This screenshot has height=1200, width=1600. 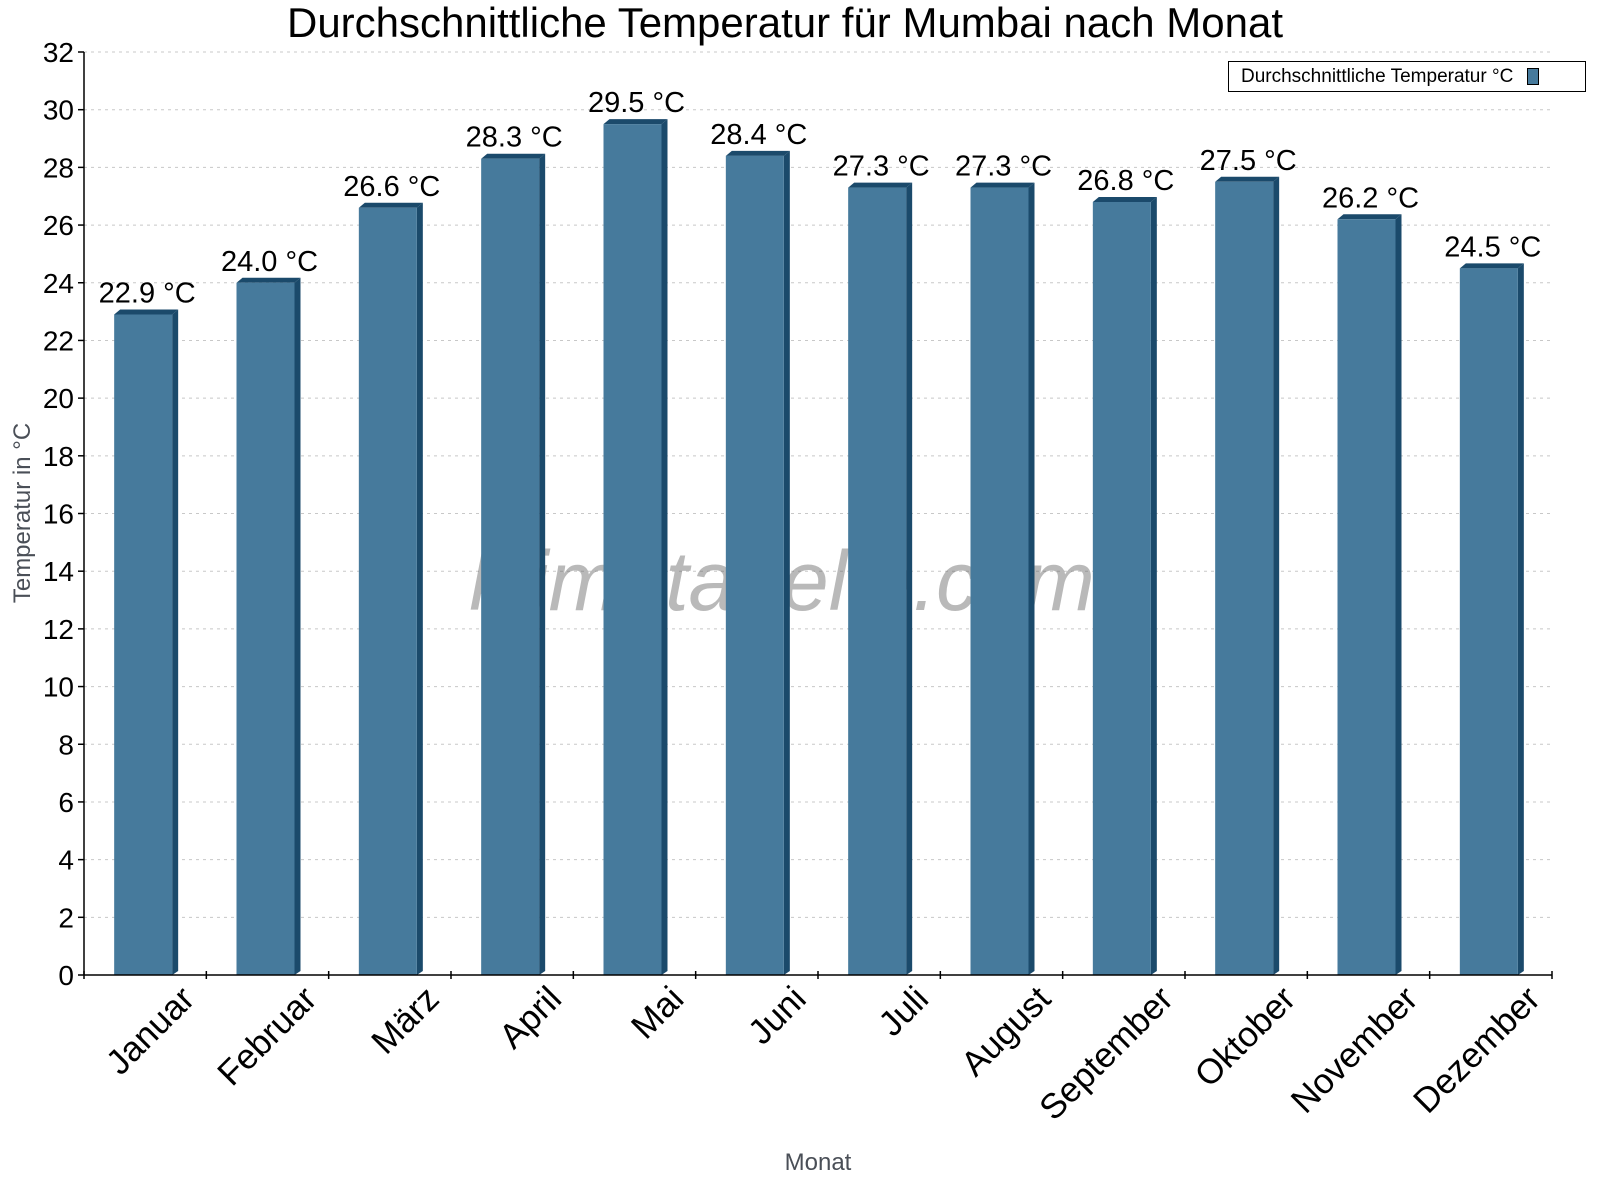 What do you see at coordinates (636, 103) in the screenshot?
I see `value-label: 29.5 °C` at bounding box center [636, 103].